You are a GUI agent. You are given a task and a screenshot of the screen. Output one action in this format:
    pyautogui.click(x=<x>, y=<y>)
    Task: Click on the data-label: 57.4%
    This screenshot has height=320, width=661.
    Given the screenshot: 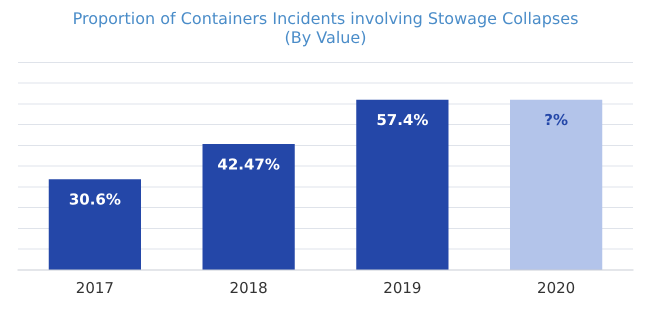 What is the action you would take?
    pyautogui.click(x=402, y=120)
    